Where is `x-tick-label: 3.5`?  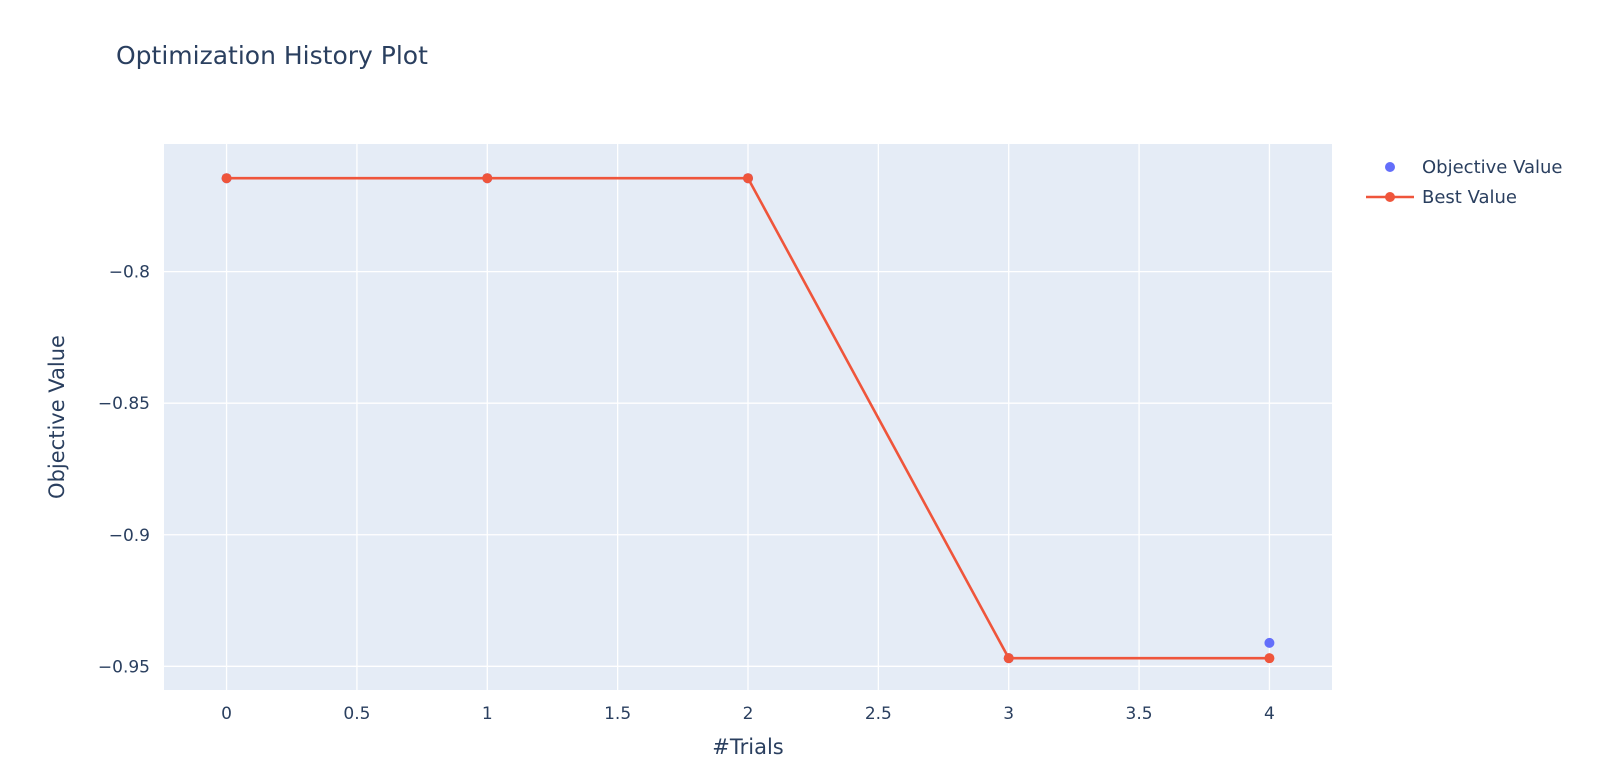
x-tick-label: 3.5 is located at coordinates (1139, 714).